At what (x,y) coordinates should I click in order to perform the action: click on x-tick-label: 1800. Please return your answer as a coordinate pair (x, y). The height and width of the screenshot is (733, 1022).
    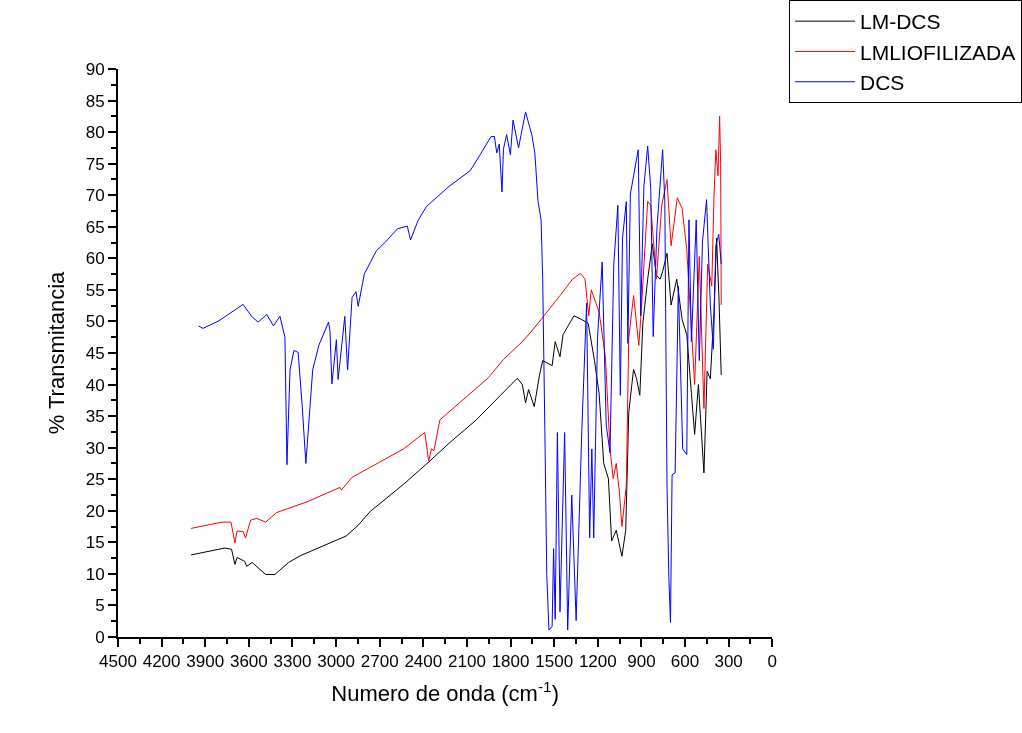
    Looking at the image, I should click on (510, 662).